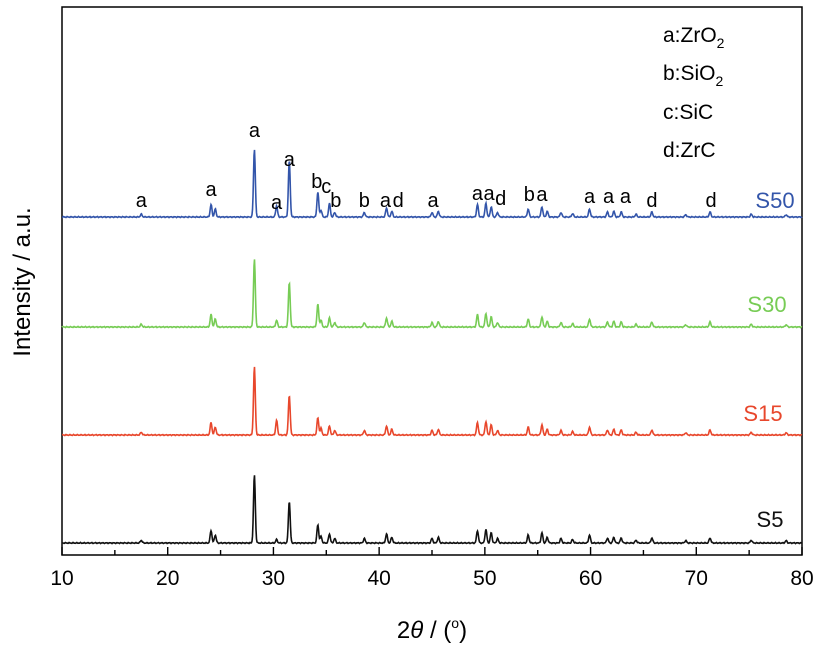 Image resolution: width=827 pixels, height=662 pixels. I want to click on series-line-s50, so click(432, 184).